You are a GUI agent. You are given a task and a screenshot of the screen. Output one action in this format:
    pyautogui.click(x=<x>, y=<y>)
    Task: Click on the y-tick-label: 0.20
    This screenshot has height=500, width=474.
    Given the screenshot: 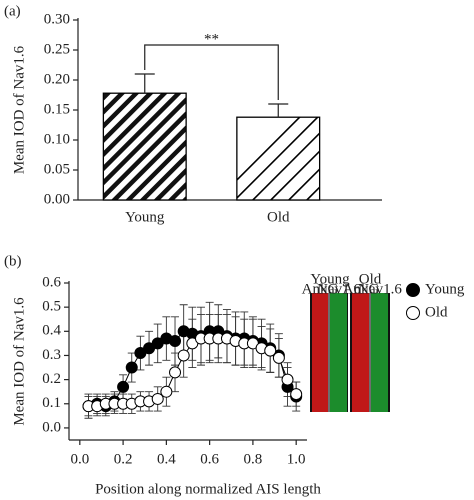 What is the action you would take?
    pyautogui.click(x=57, y=79)
    